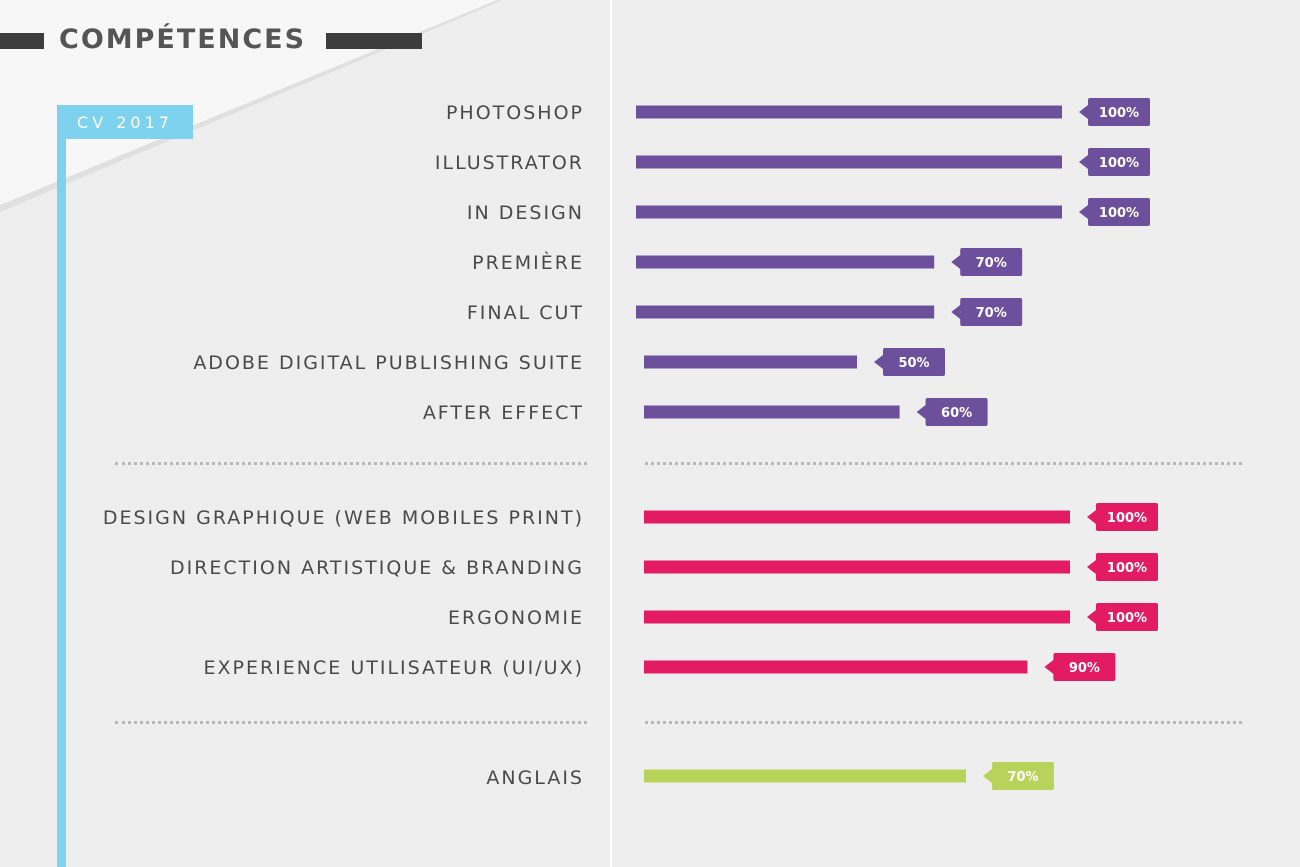 This screenshot has height=867, width=1300. Describe the element at coordinates (343, 518) in the screenshot. I see `skill-label-design-graphique: DESIGN GRAPHIQUE (WEB MOBILES PRINT)` at that location.